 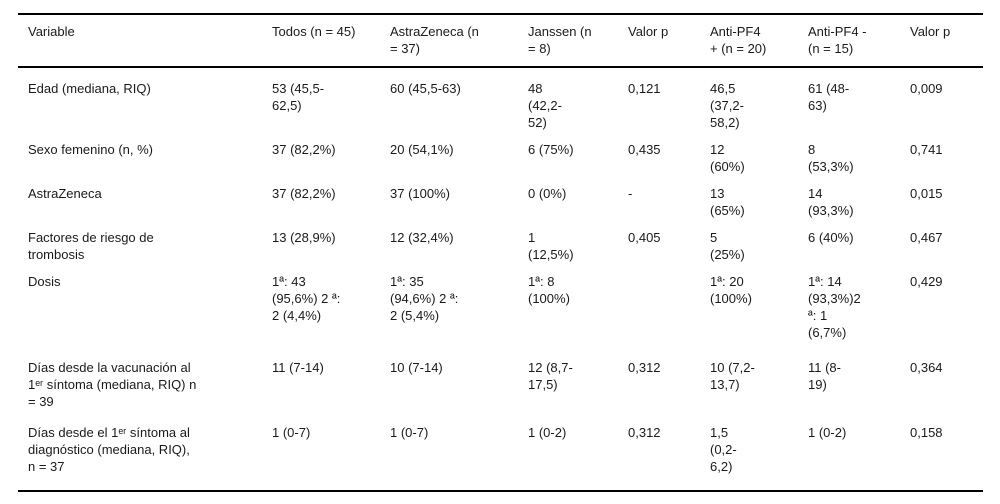 What do you see at coordinates (926, 432) in the screenshot?
I see `table-cell: 0,158` at bounding box center [926, 432].